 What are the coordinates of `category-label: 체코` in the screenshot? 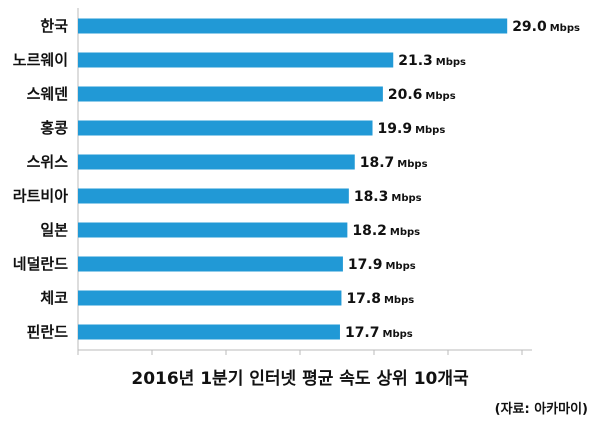 It's located at (54, 298).